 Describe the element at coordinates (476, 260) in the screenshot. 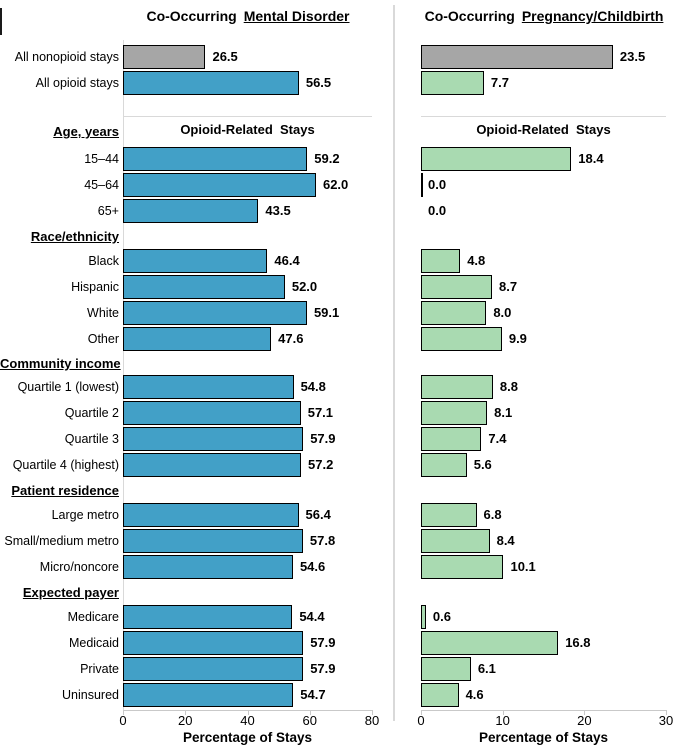

I see `right-value-label: 4.8` at that location.